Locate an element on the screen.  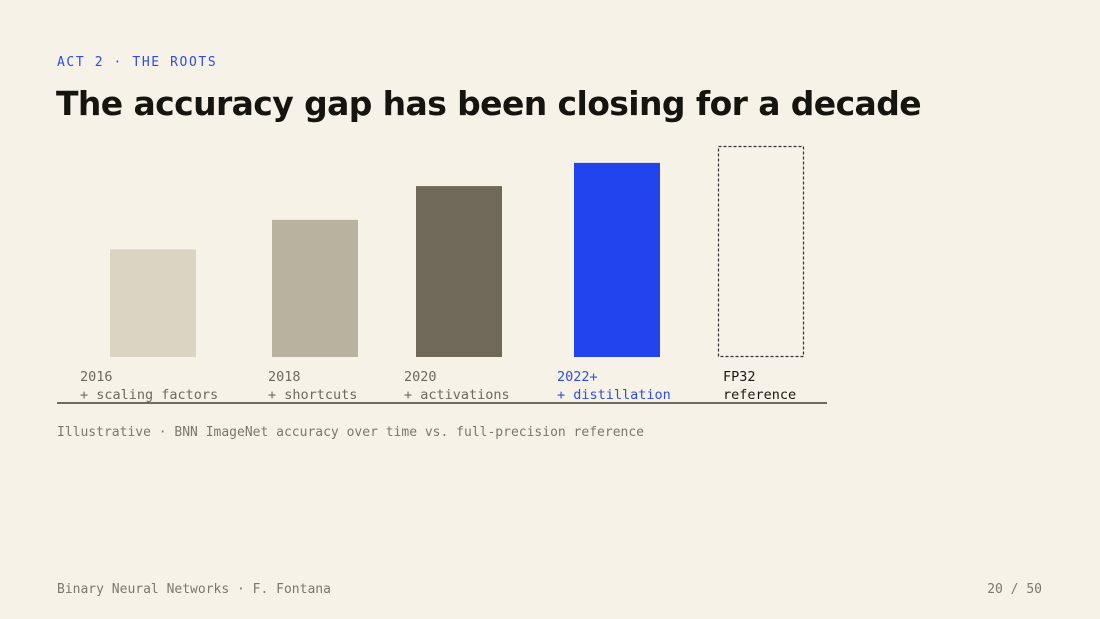
x-tick-technique: reference is located at coordinates (759, 395).